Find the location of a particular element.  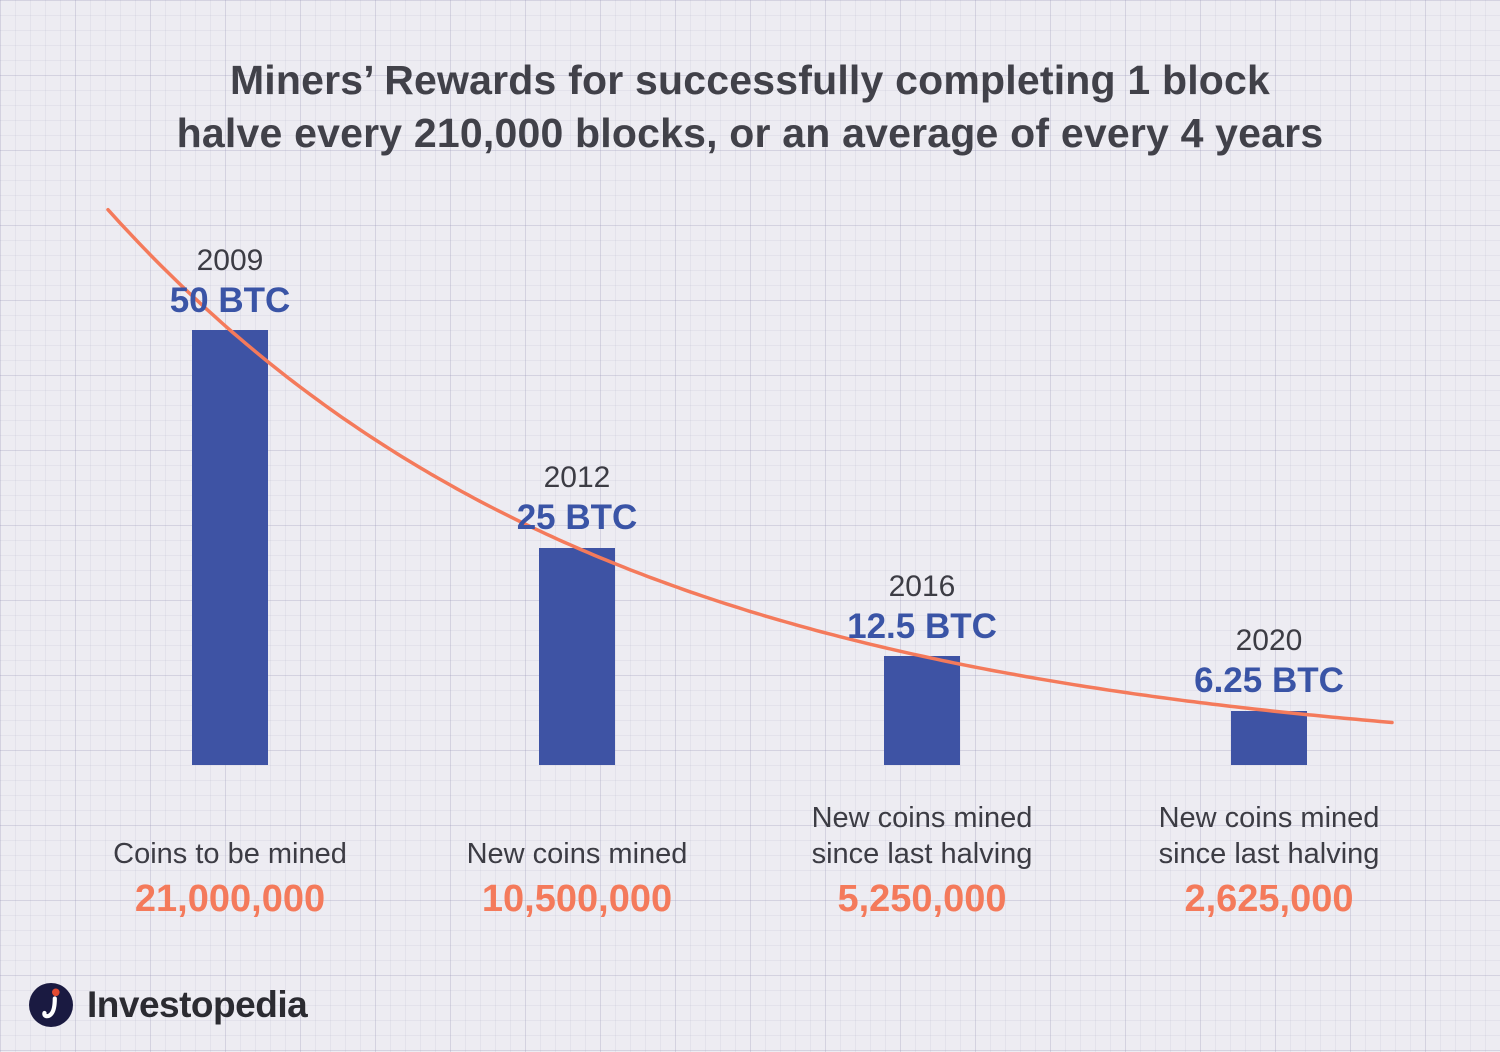

bar-year-label: 2012 is located at coordinates (577, 477).